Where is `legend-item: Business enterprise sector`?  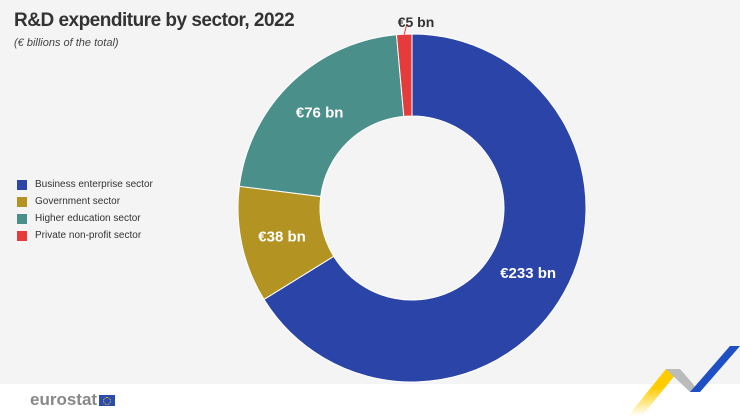
legend-item: Business enterprise sector is located at coordinates (85, 184).